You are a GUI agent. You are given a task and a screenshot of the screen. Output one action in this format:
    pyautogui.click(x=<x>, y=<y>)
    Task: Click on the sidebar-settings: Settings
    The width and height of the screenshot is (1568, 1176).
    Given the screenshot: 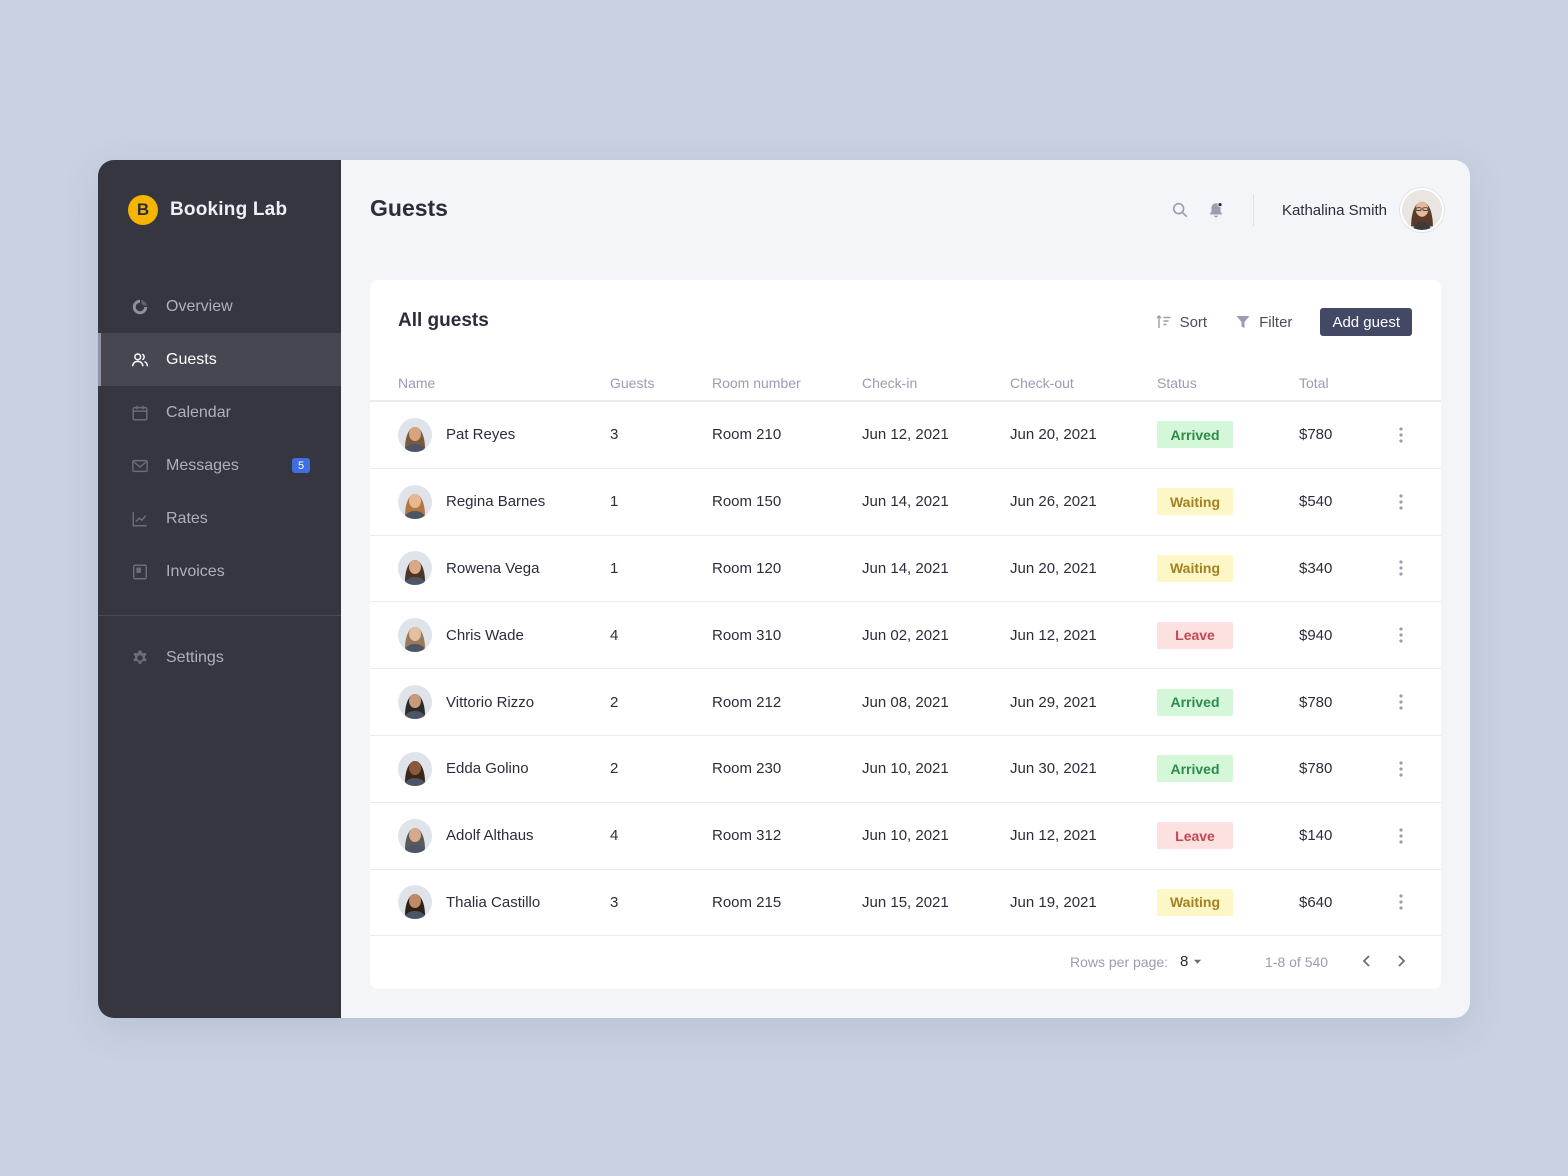 What is the action you would take?
    pyautogui.click(x=219, y=657)
    